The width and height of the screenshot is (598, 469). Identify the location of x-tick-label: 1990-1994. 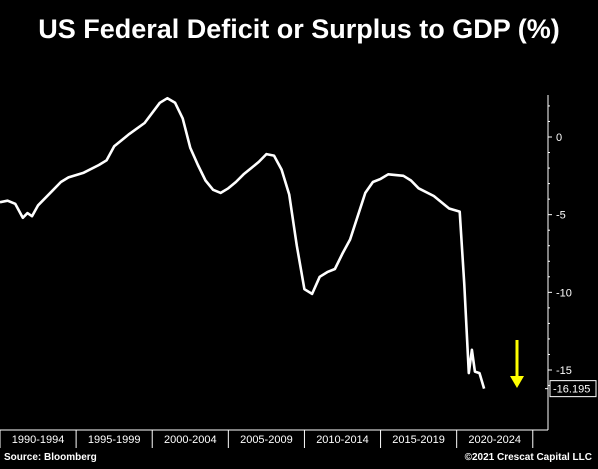
(38, 440).